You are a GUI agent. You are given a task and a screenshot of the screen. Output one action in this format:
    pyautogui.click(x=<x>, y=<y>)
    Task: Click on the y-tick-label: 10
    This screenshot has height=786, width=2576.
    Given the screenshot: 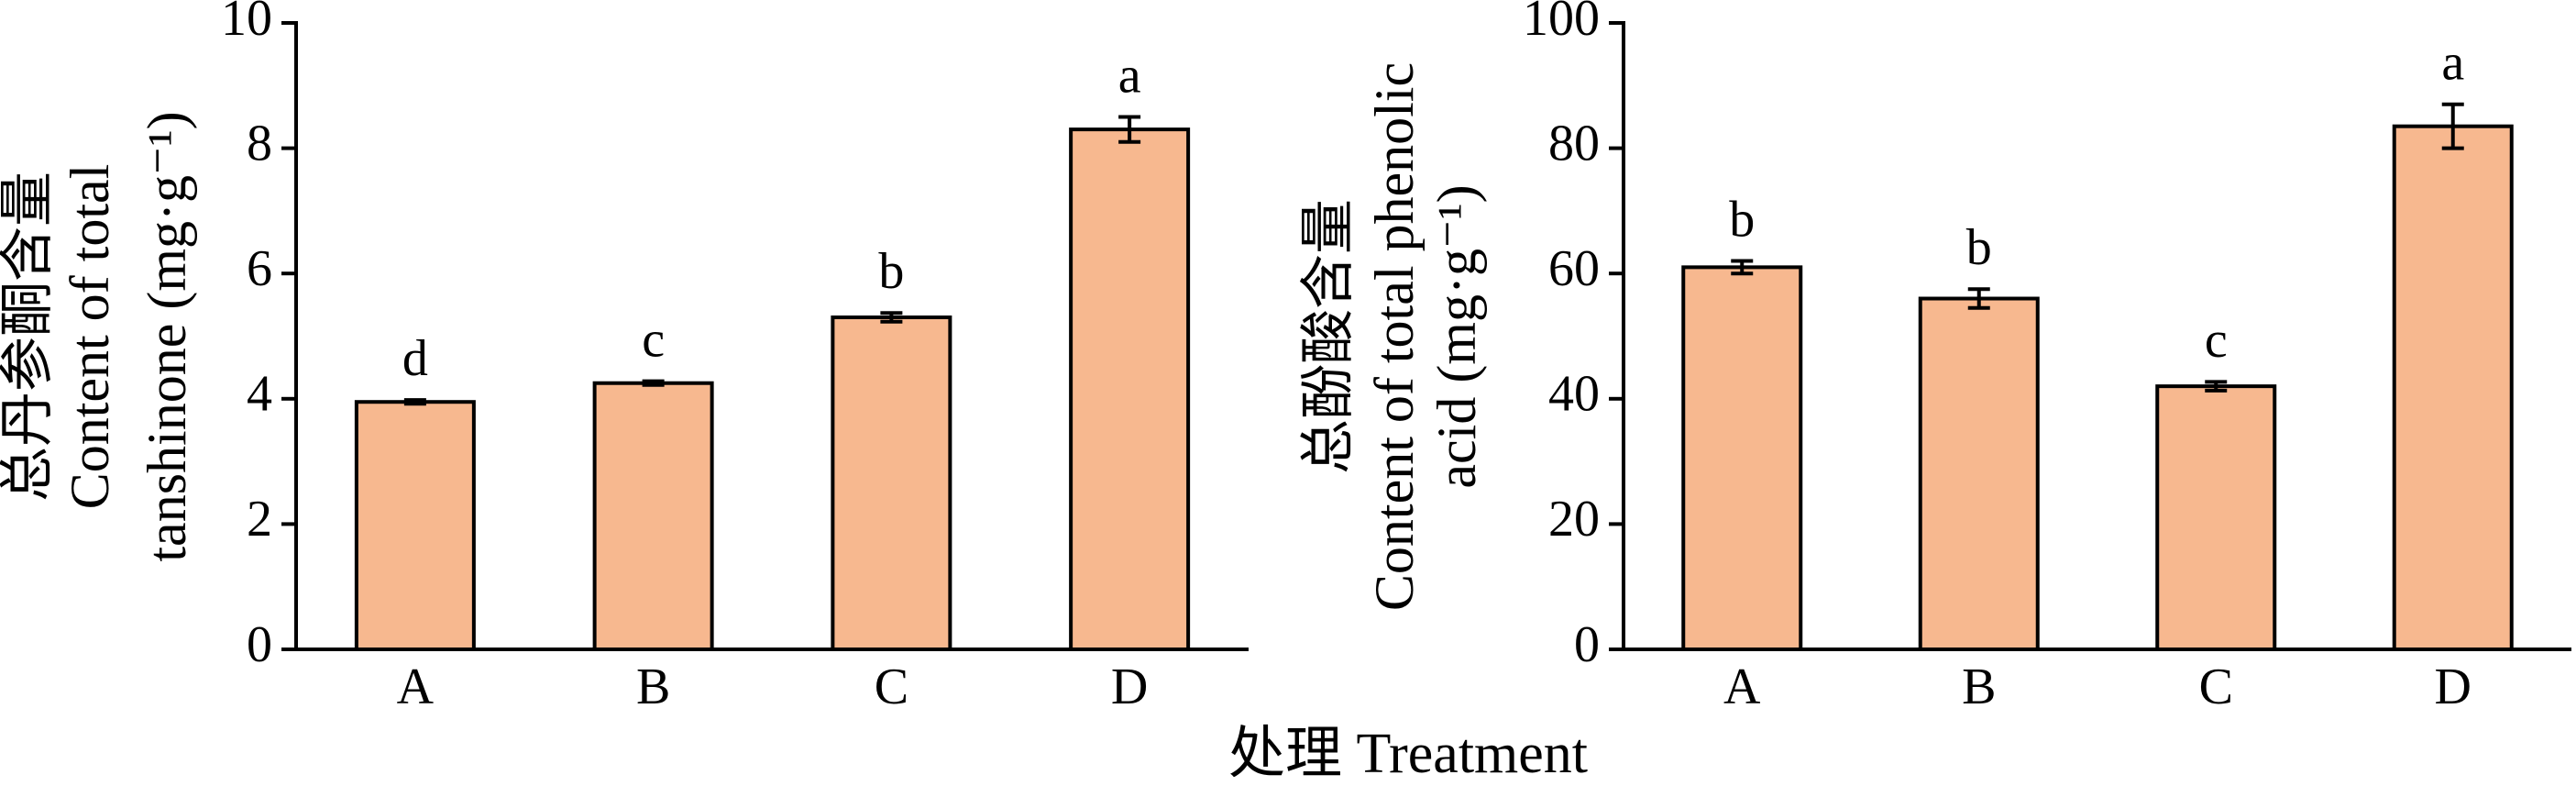 What is the action you would take?
    pyautogui.click(x=247, y=23)
    